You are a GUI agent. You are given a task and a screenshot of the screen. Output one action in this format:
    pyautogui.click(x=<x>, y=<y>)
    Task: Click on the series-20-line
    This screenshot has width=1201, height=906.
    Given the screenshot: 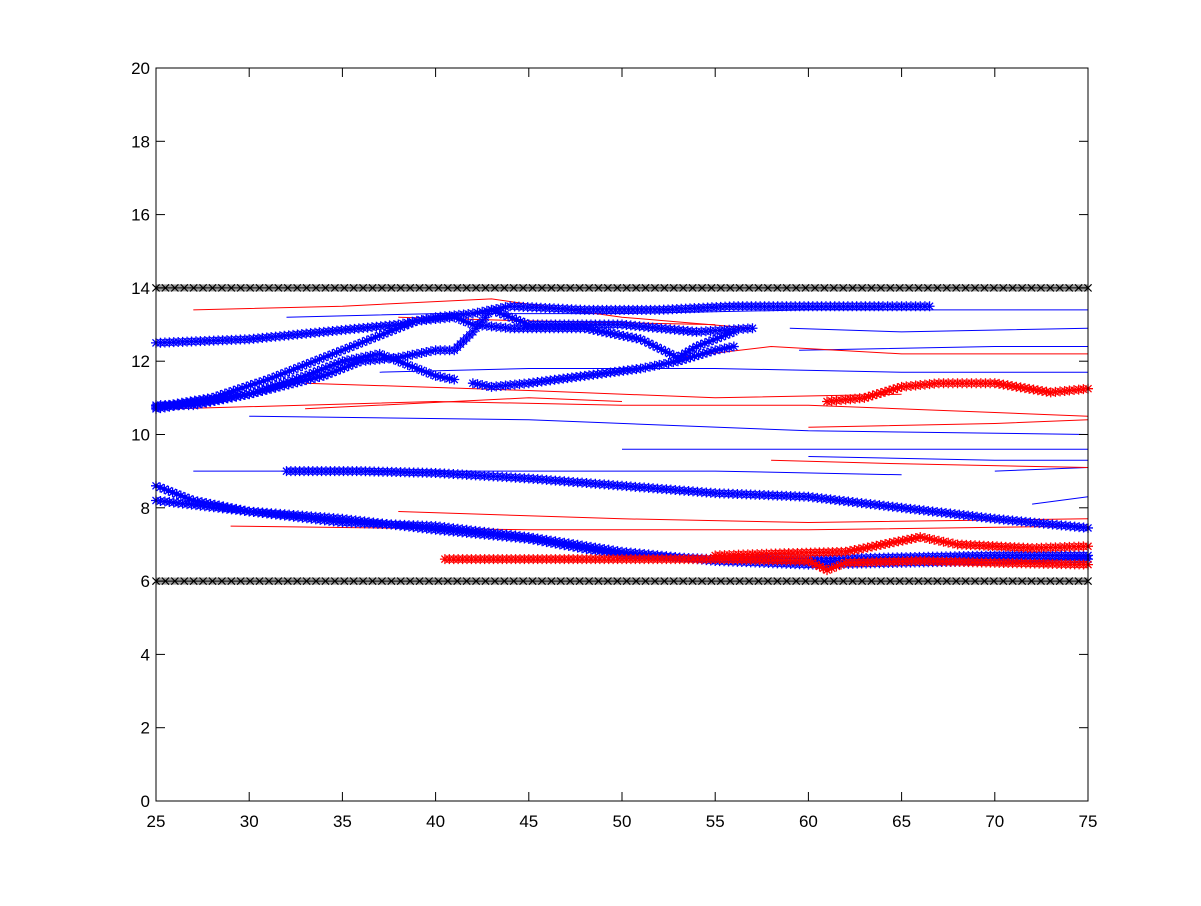 What is the action you would take?
    pyautogui.click(x=1060, y=500)
    